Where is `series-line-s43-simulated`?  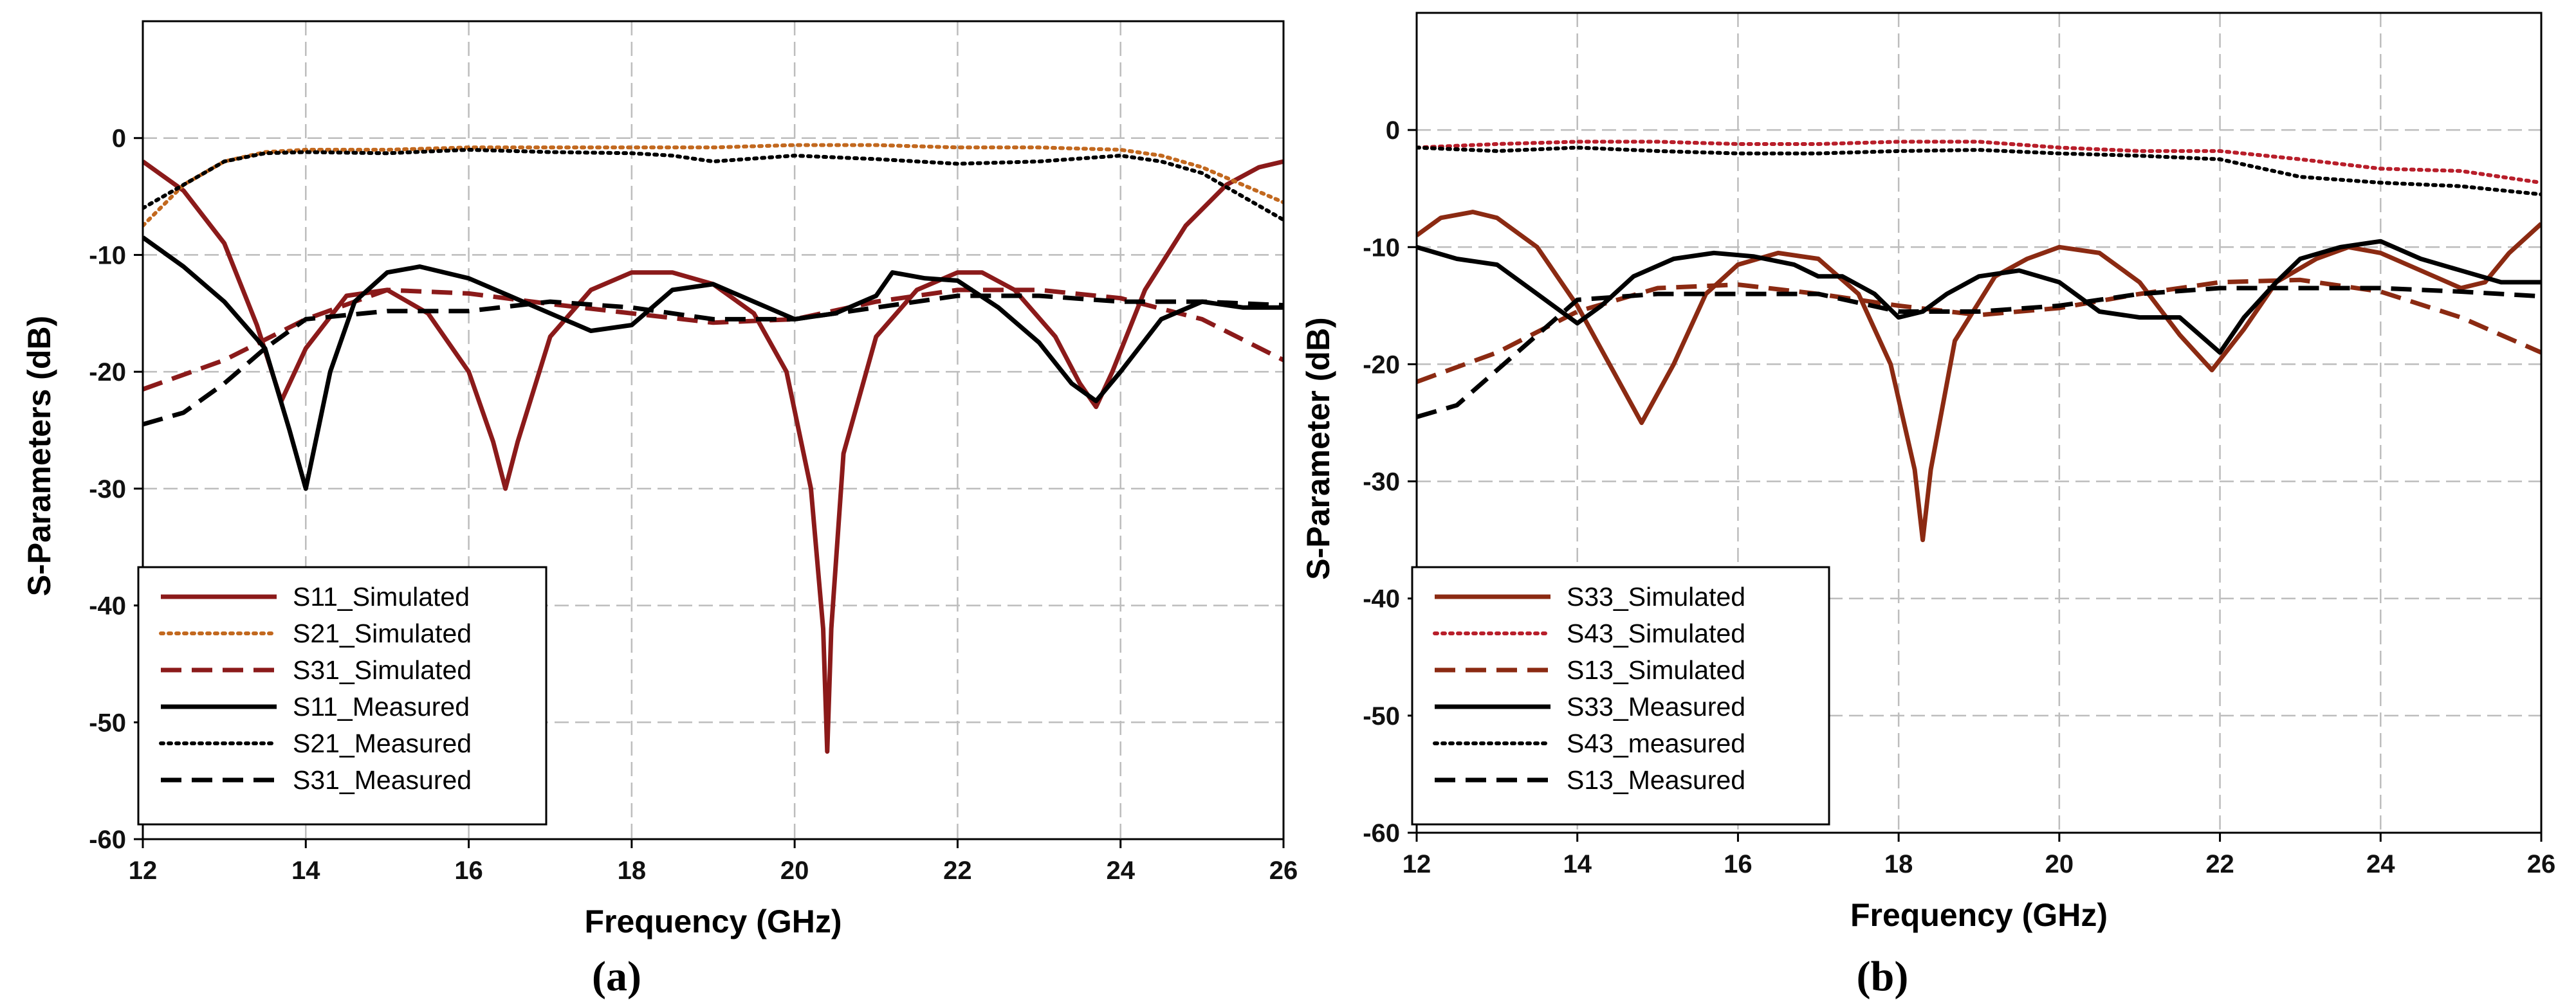 series-line-s43-simulated is located at coordinates (1979, 162).